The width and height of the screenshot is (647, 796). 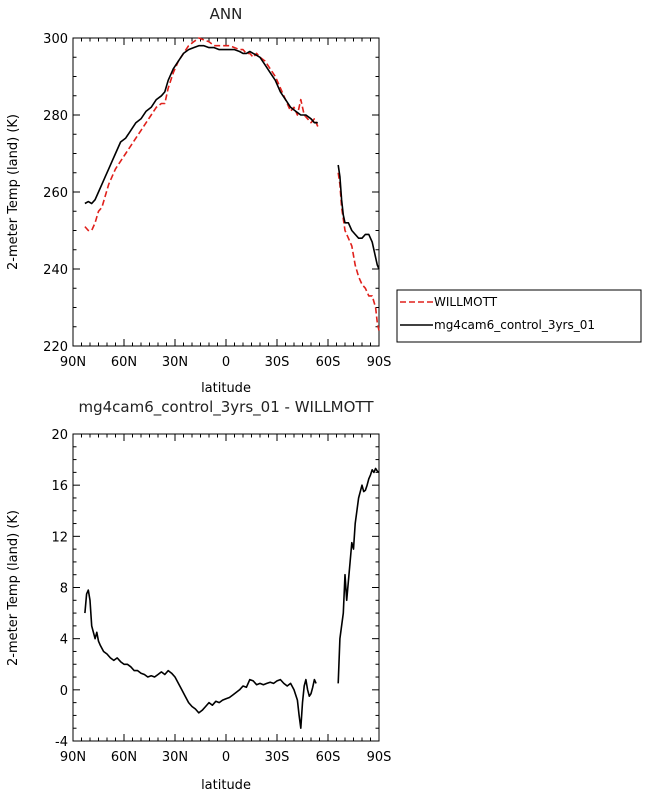 What do you see at coordinates (514, 325) in the screenshot?
I see `legend-label-model: mg4cam6_control_3yrs_01` at bounding box center [514, 325].